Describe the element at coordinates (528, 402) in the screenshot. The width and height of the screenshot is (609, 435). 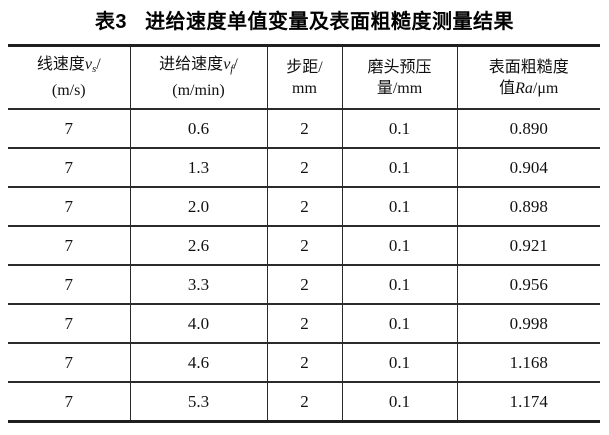
I see `table-cell: 1.174` at that location.